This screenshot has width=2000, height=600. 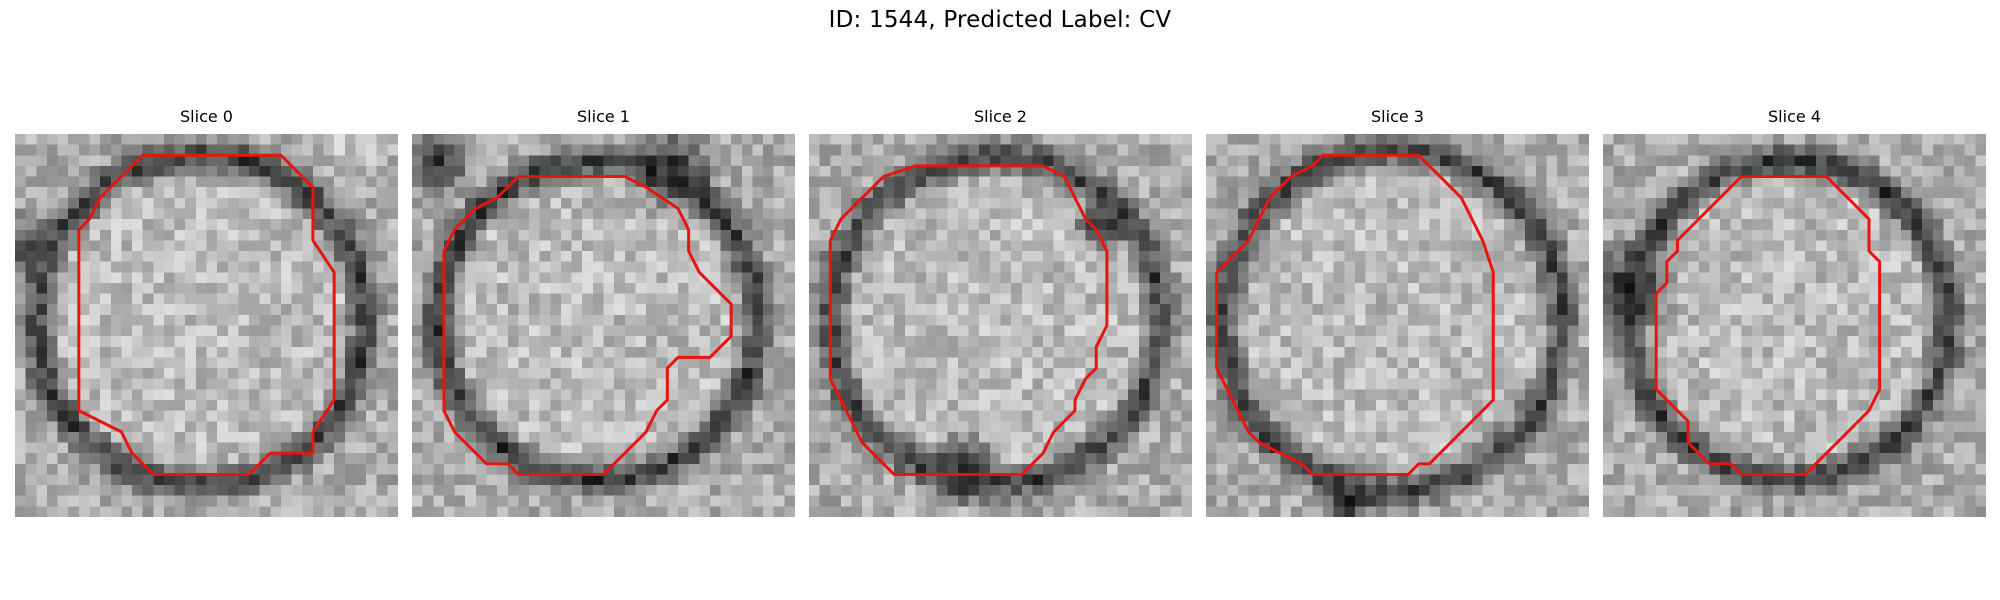 I want to click on slice-panel-4: Slice 4, so click(x=1794, y=312).